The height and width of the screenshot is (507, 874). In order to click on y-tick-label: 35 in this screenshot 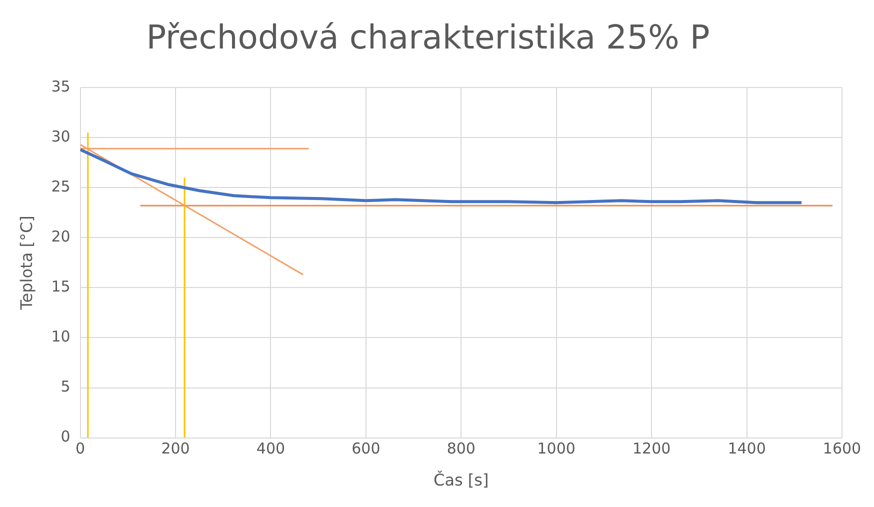, I will do `click(60, 86)`.